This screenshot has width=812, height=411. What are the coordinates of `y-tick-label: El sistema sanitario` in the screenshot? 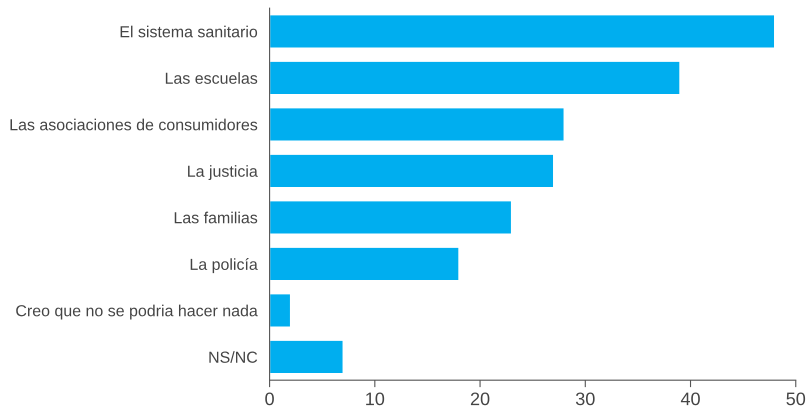 It's located at (189, 32).